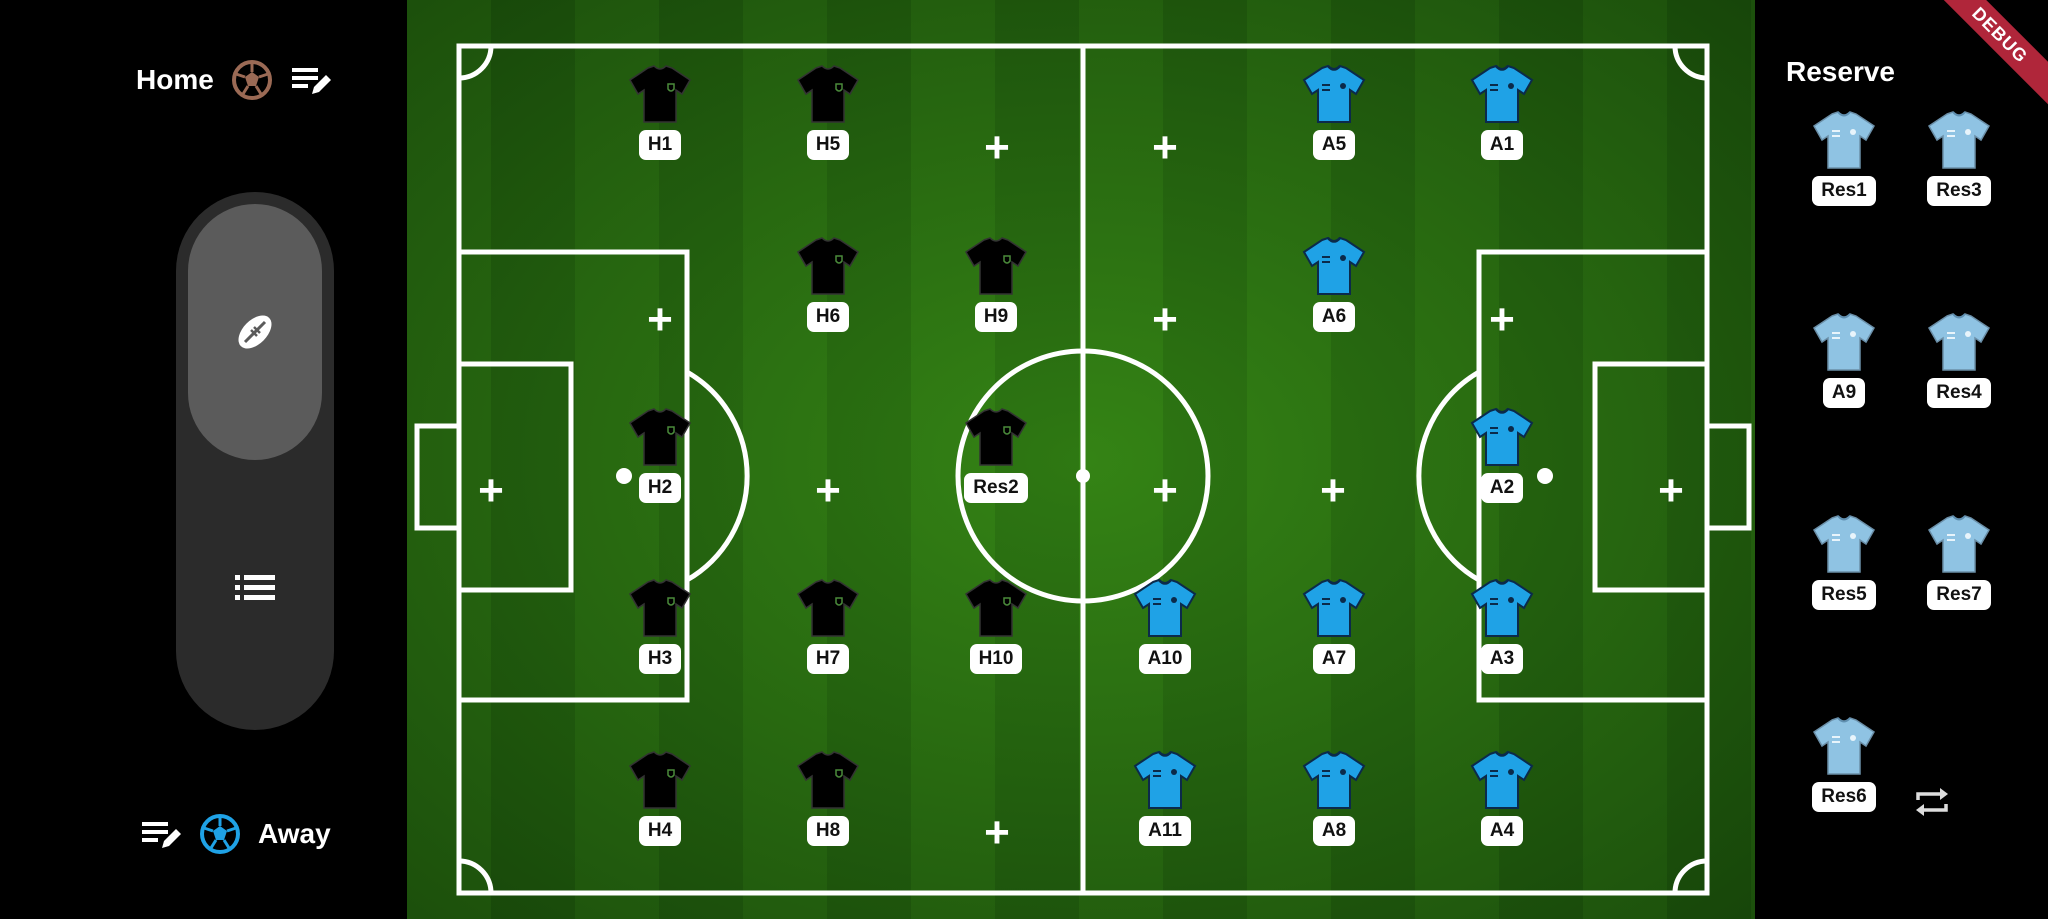  I want to click on player-label: Res4, so click(1959, 393).